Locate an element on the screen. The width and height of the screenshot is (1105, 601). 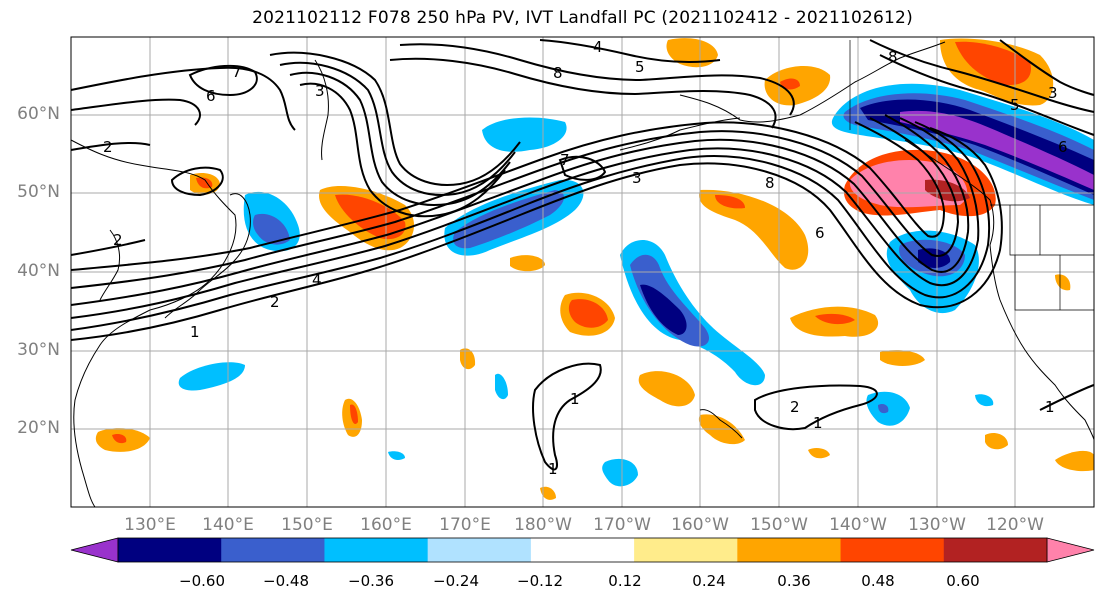
lon-label: 160°E is located at coordinates (386, 525).